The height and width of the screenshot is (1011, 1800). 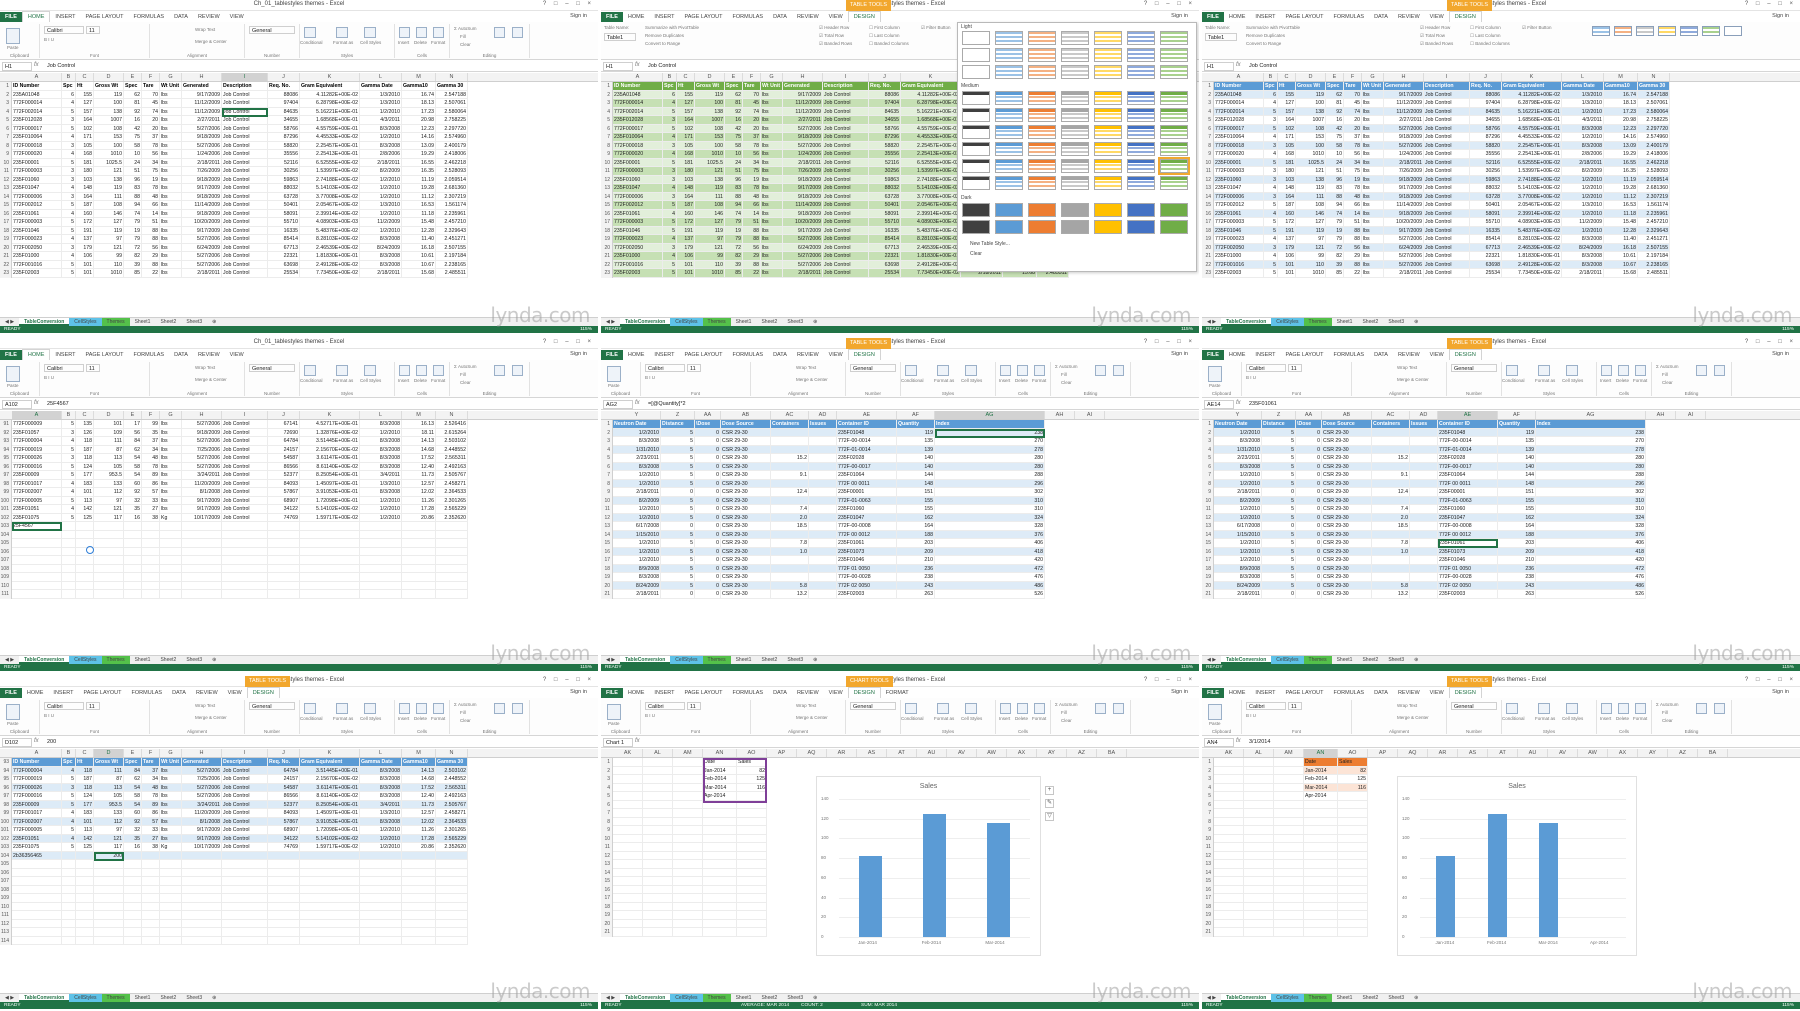 I want to click on row-number: 2, so click(x=607, y=770).